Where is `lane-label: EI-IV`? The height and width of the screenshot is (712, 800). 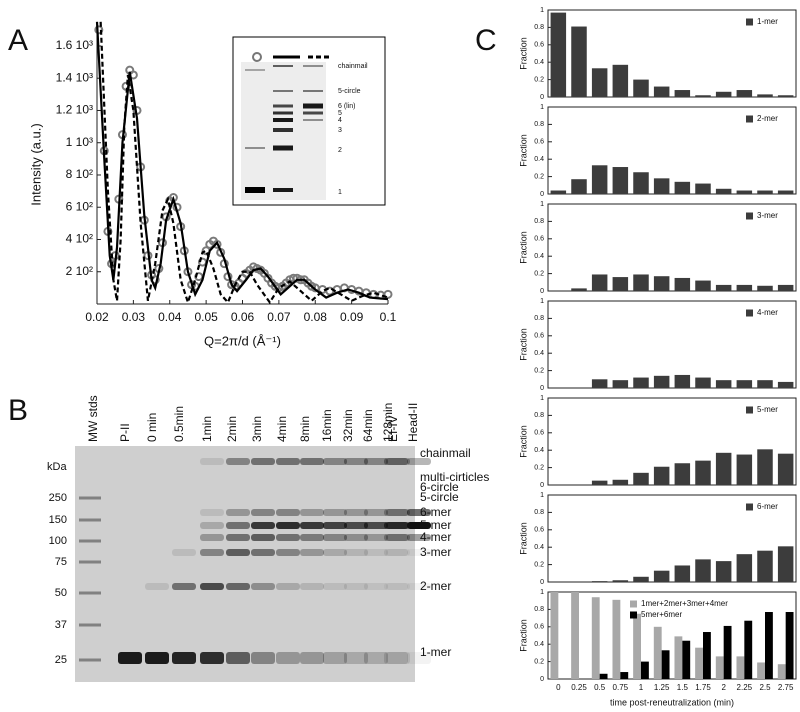
lane-label: EI-IV is located at coordinates (393, 428).